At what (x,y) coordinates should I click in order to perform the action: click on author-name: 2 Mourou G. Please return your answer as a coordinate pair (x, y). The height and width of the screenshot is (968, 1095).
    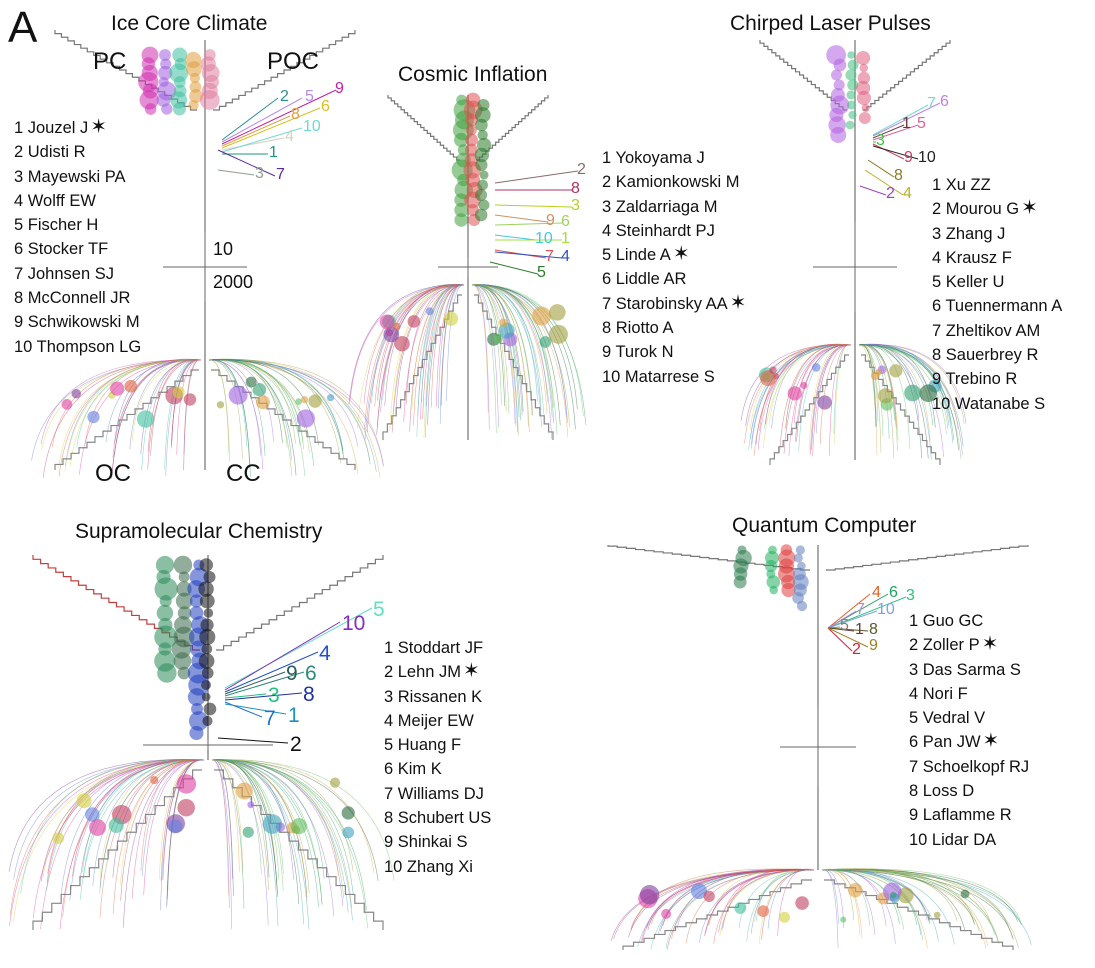
    Looking at the image, I should click on (976, 209).